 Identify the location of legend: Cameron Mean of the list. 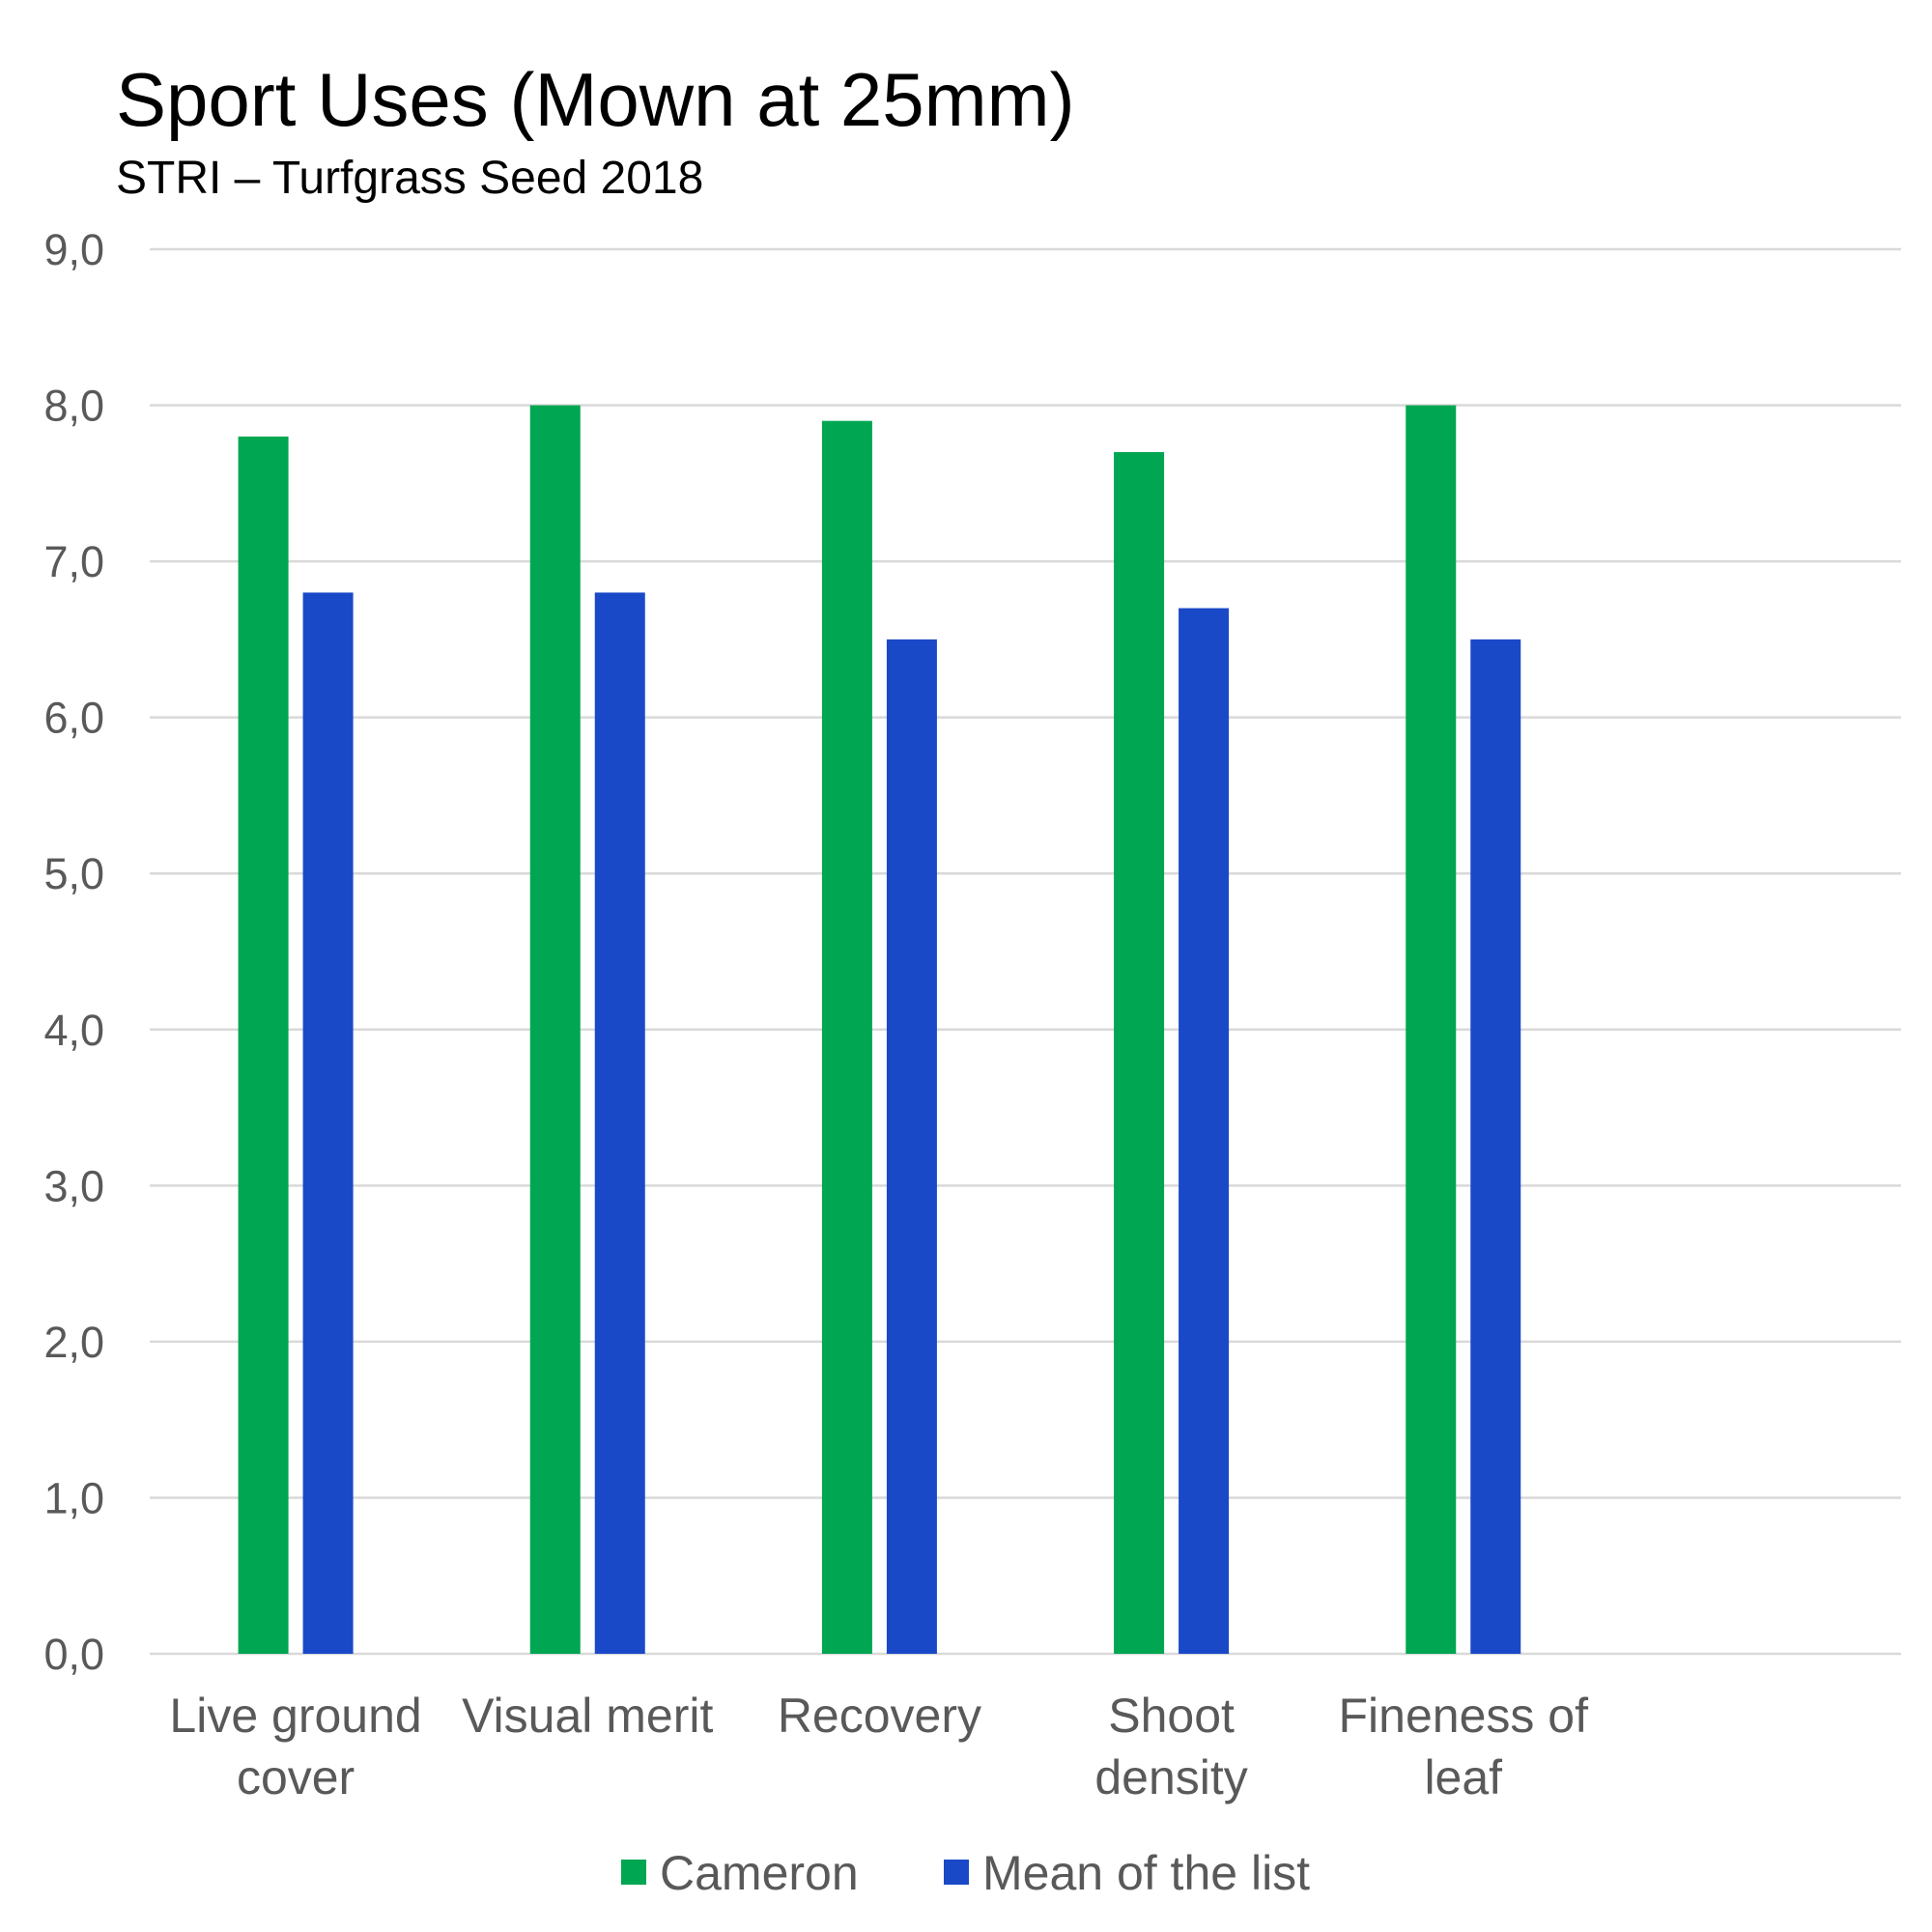
(965, 1873).